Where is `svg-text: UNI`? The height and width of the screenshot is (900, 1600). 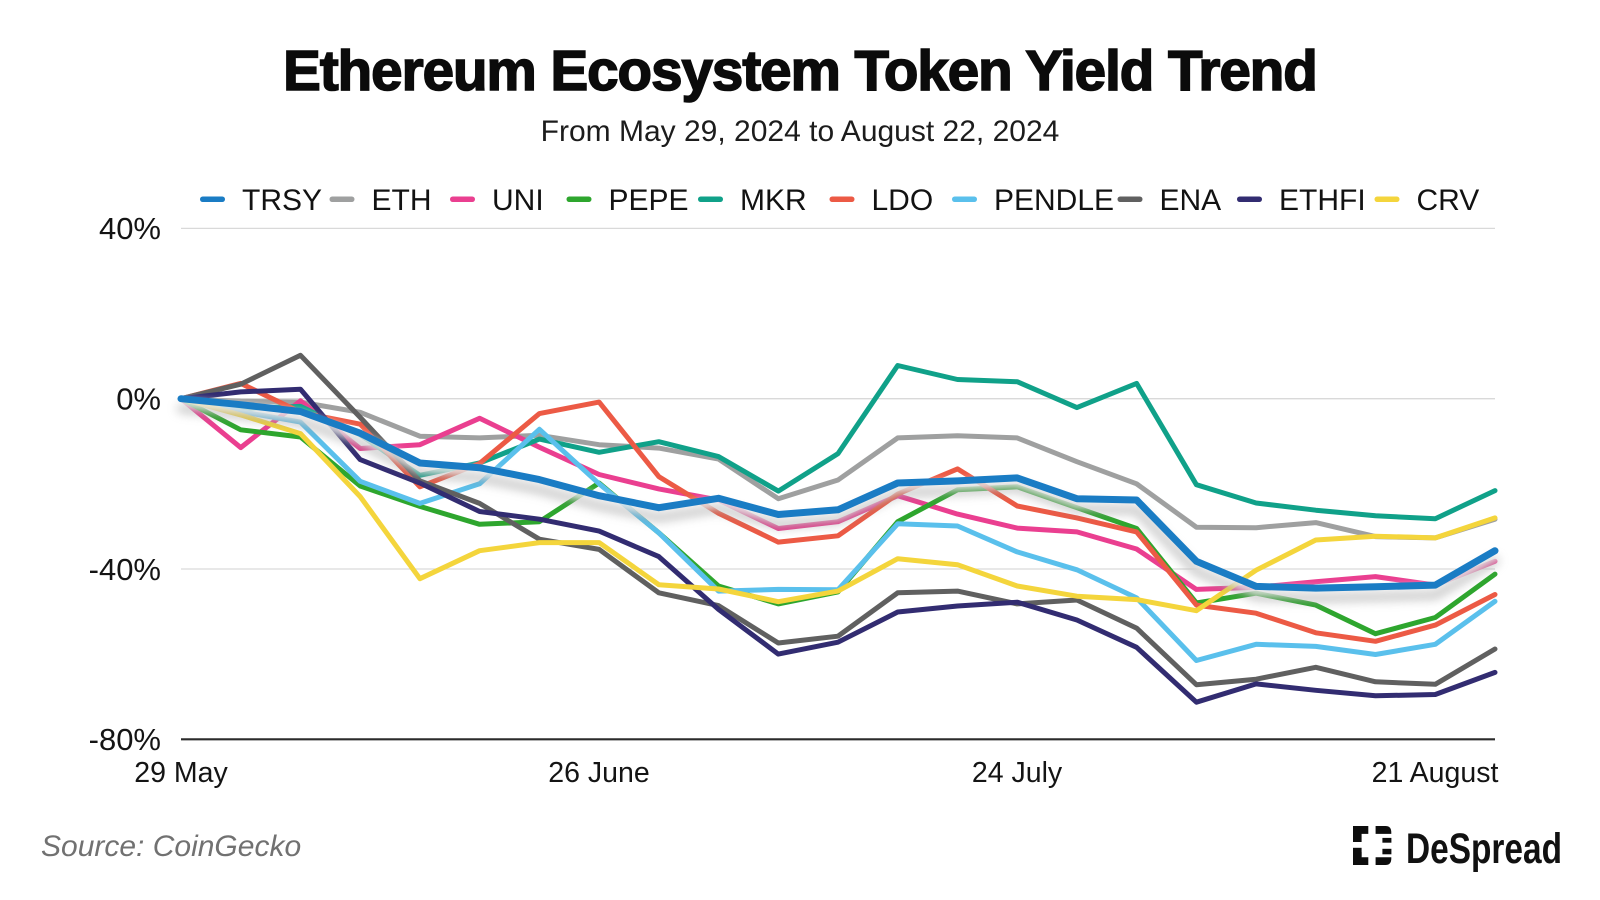
svg-text: UNI is located at coordinates (518, 200).